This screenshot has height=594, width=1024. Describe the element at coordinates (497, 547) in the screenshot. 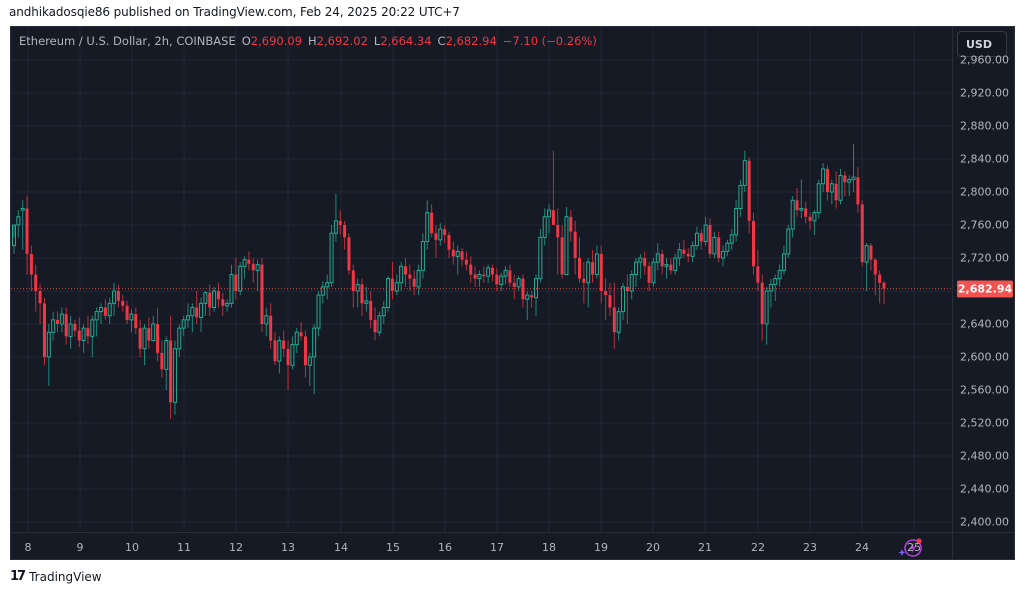

I see `time-tick-label: 17` at that location.